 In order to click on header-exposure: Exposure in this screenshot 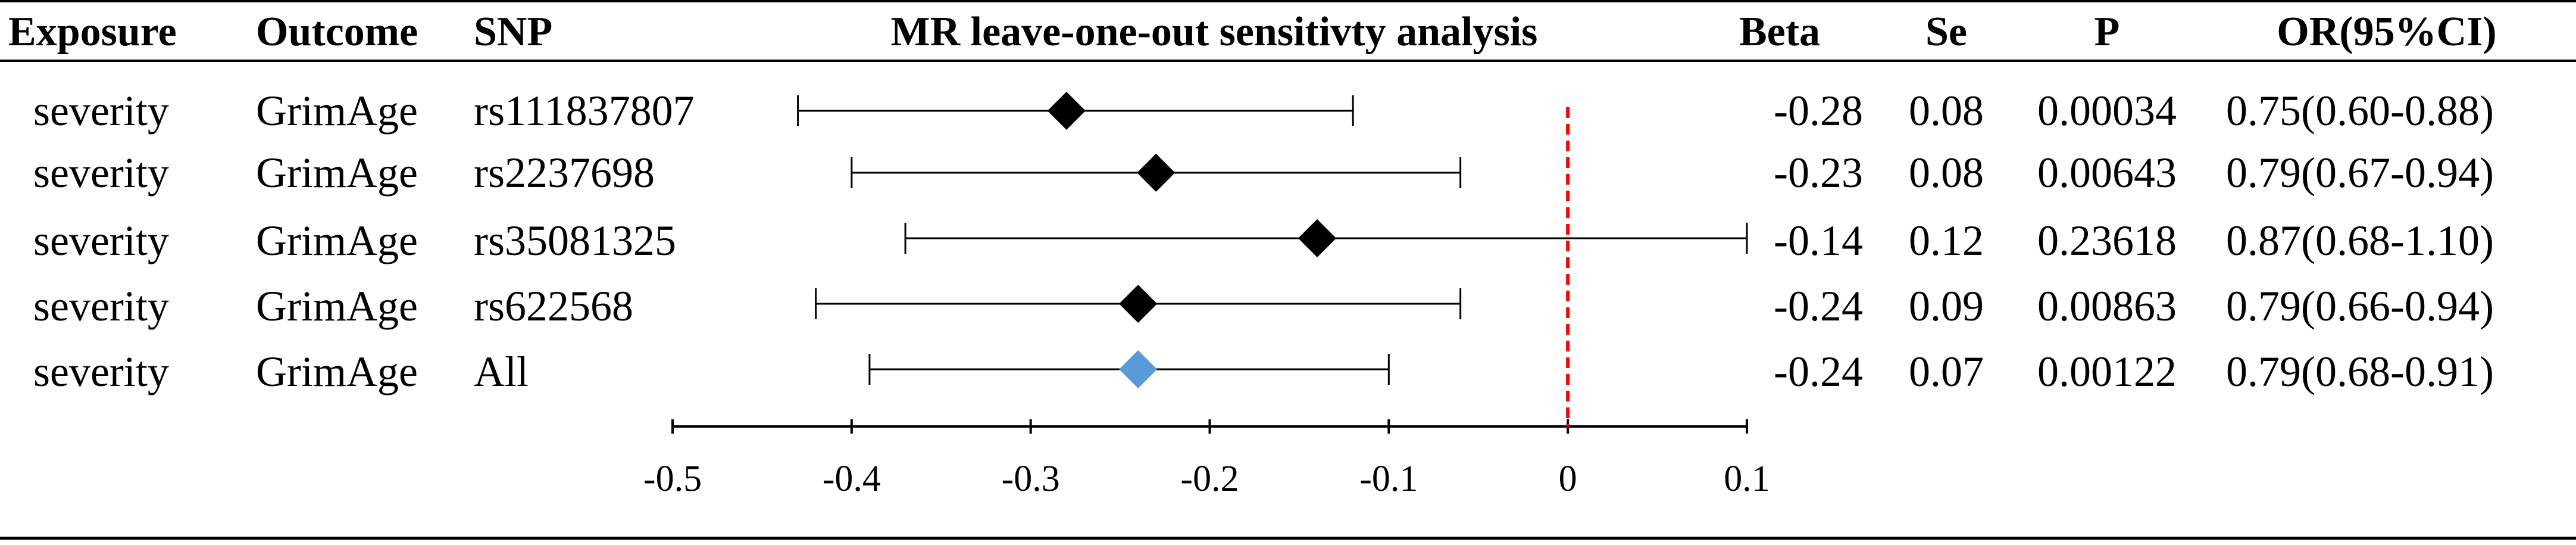, I will do `click(92, 32)`.